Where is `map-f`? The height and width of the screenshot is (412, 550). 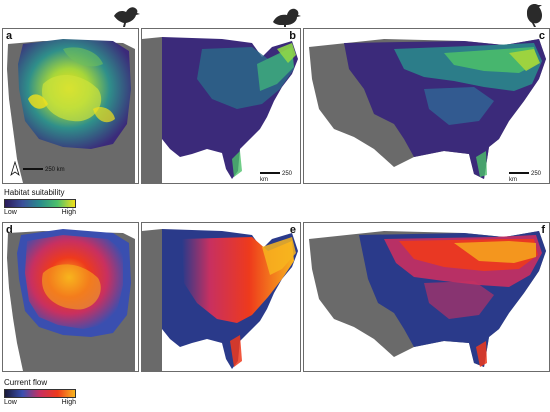 map-f is located at coordinates (427, 299).